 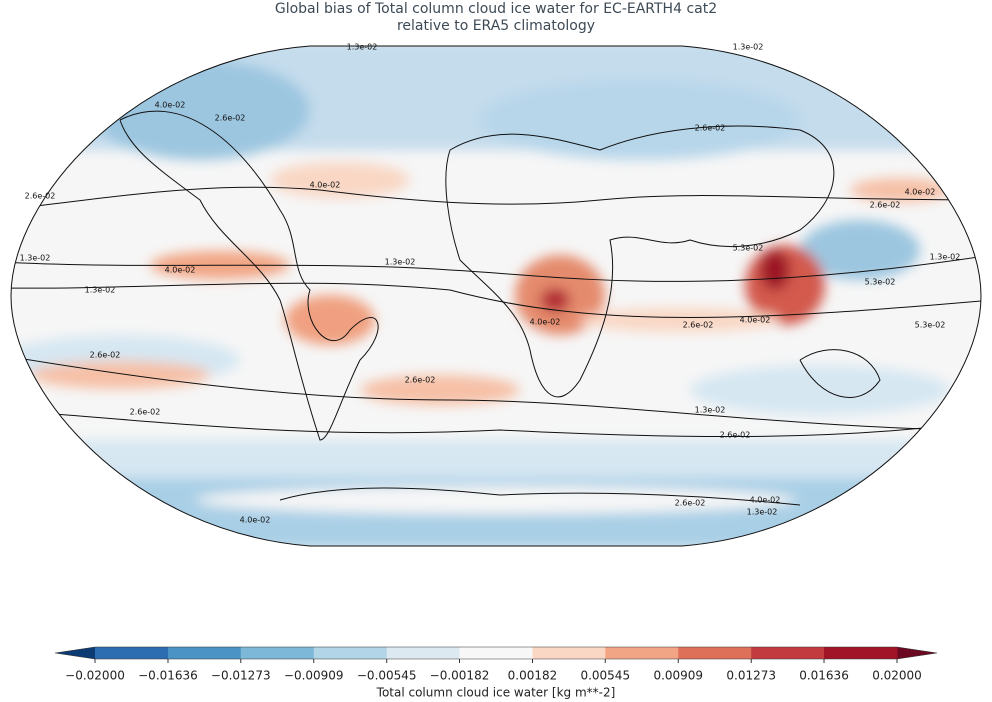 I want to click on colorbar-tick-label: −0.02000, so click(x=95, y=676).